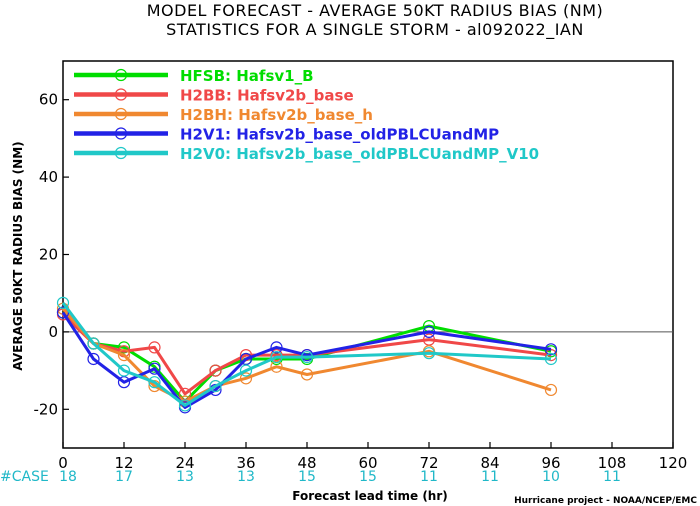 The width and height of the screenshot is (700, 506). Describe the element at coordinates (247, 76) in the screenshot. I see `legend-label: HFSB: Hafsv1_B` at that location.